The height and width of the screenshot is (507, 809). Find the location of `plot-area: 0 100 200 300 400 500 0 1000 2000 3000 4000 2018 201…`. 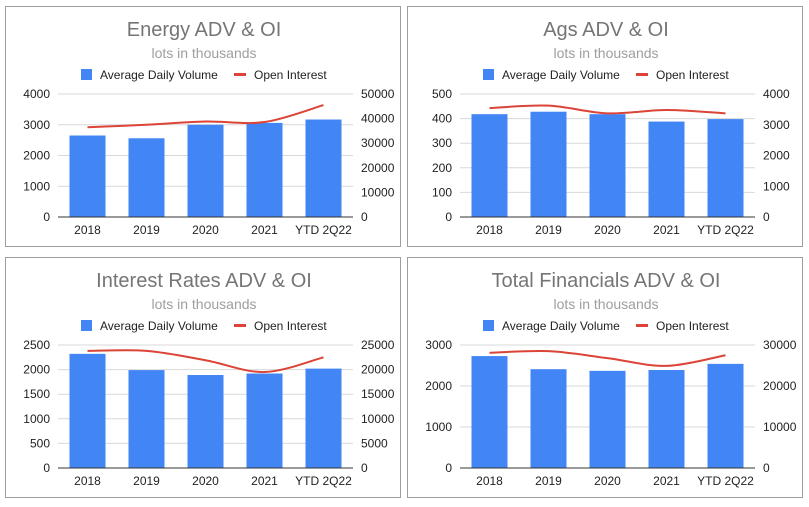

plot-area: 0 100 200 300 400 500 0 1000 2000 3000 4000 2018 201… is located at coordinates (611, 162).